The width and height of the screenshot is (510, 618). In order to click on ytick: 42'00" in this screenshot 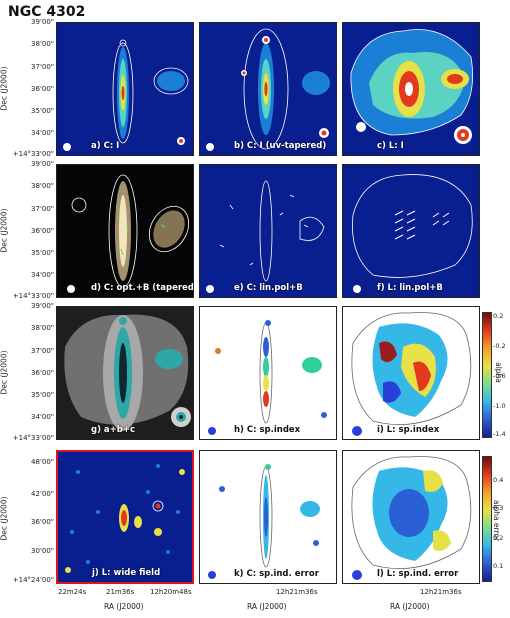, I will do `click(42, 494)`.